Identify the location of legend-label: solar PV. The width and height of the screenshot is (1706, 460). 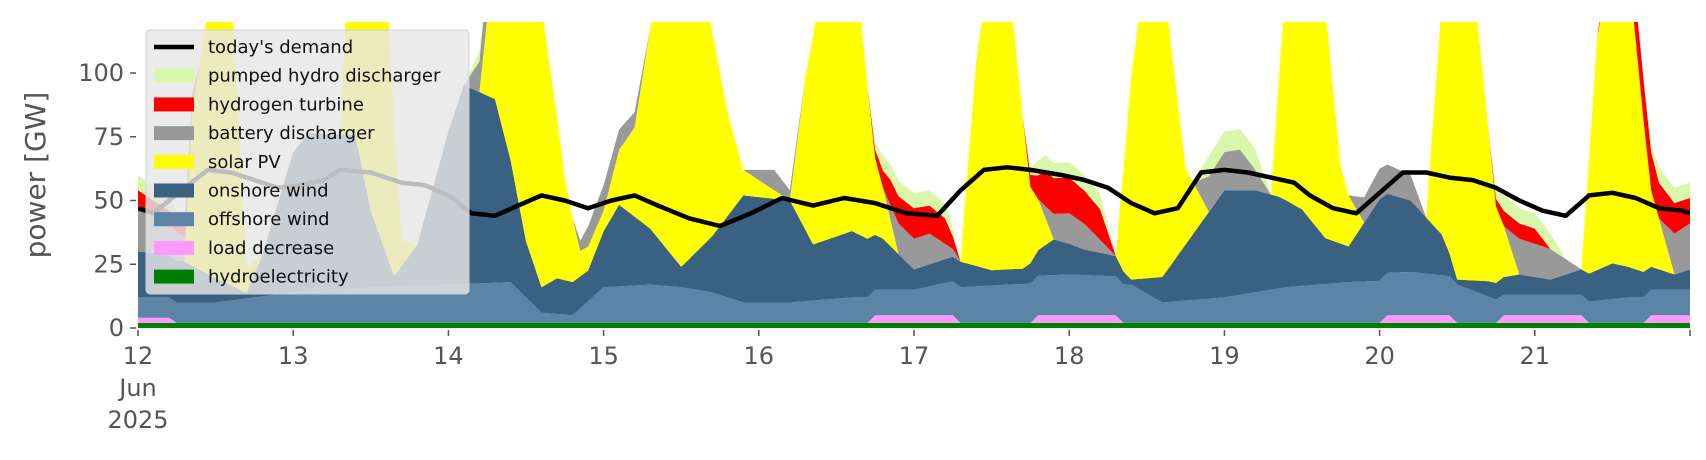
(244, 162).